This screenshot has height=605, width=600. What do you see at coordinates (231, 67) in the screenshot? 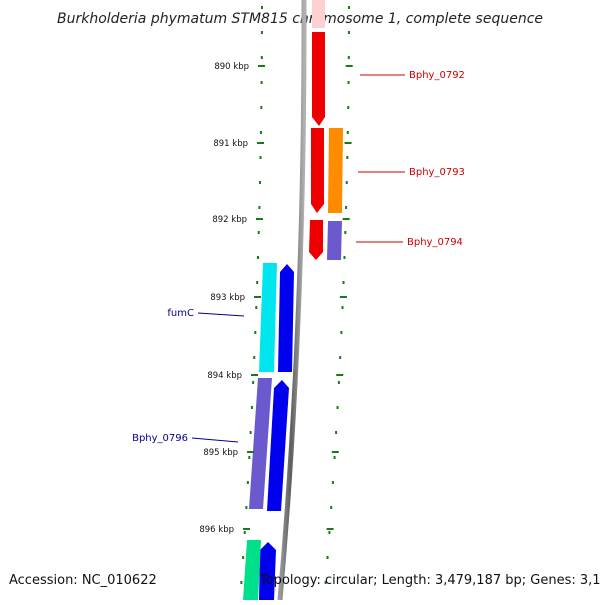
I see `ruler-tick-label: 890 kbp` at bounding box center [231, 67].